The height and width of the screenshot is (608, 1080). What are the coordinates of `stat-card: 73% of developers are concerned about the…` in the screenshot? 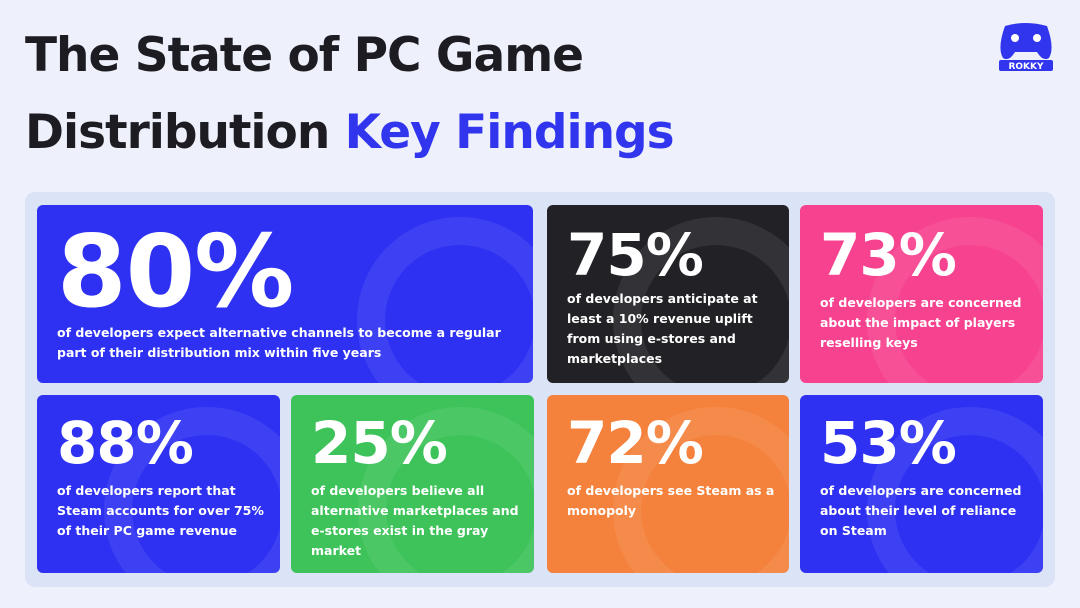 It's located at (921, 294).